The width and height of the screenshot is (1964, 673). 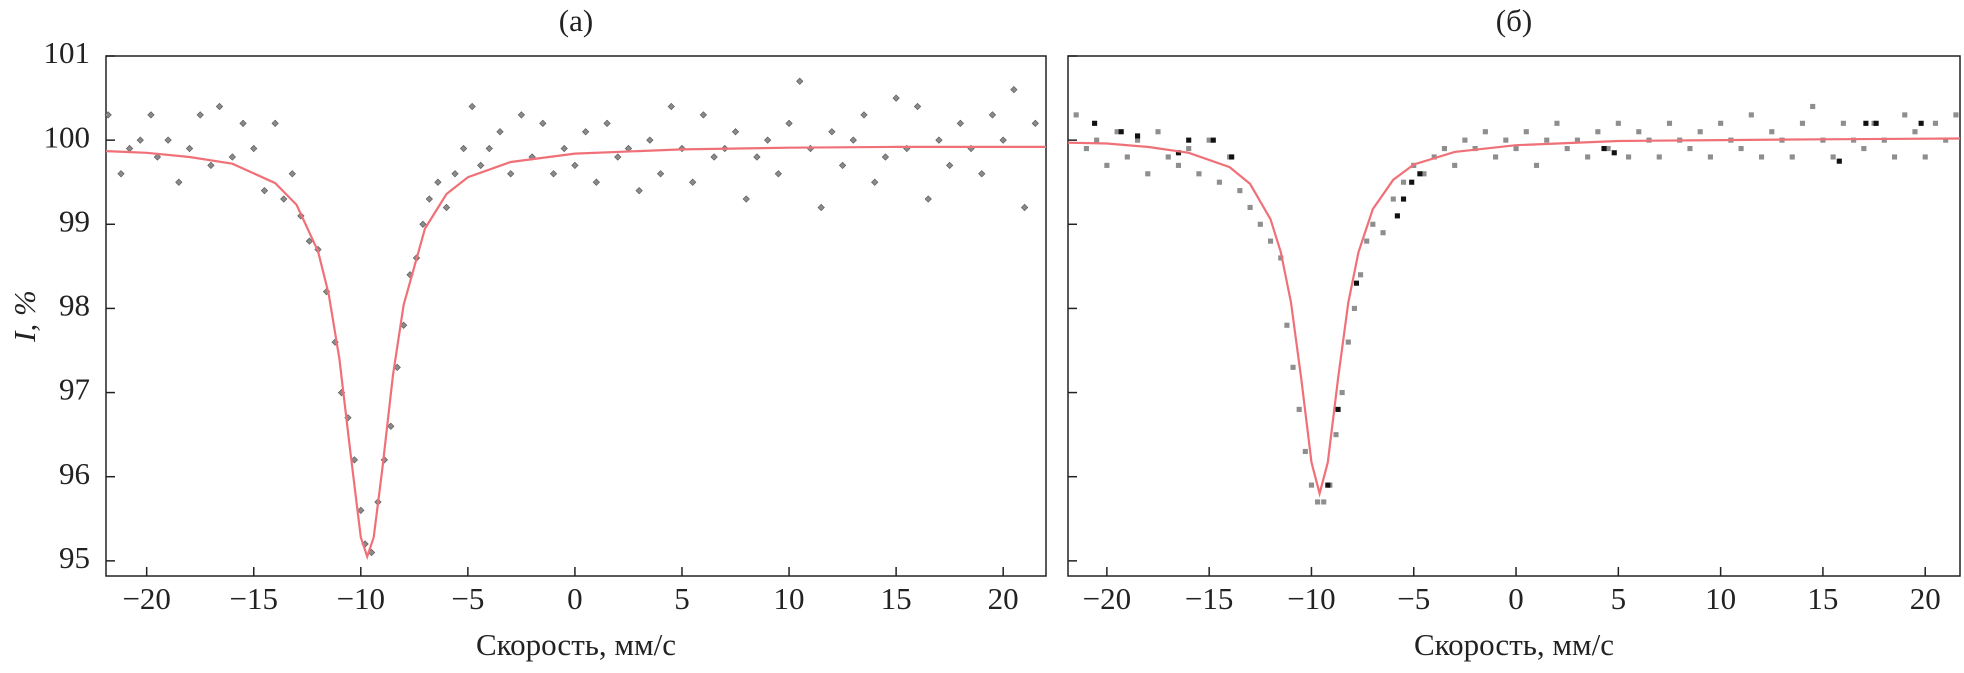 I want to click on chart-title: (б), so click(x=1514, y=20).